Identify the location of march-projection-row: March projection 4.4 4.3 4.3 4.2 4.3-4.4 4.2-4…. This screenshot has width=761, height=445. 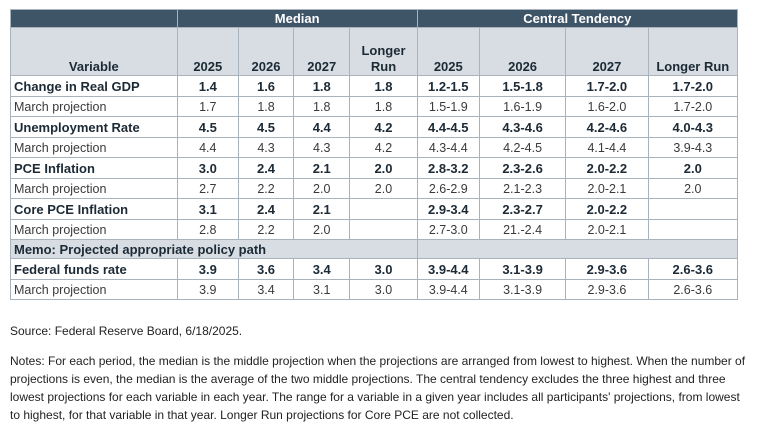
(374, 147).